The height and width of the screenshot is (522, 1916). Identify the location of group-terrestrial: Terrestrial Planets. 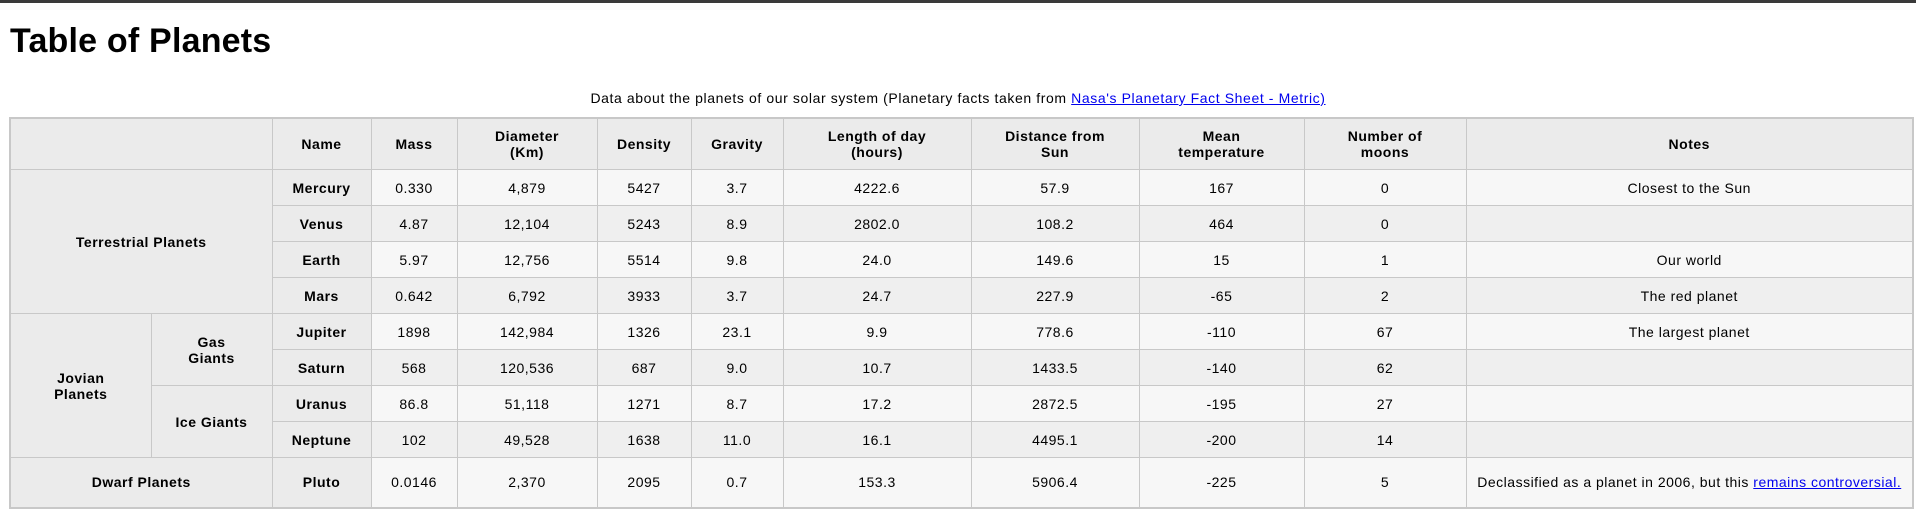
(141, 241).